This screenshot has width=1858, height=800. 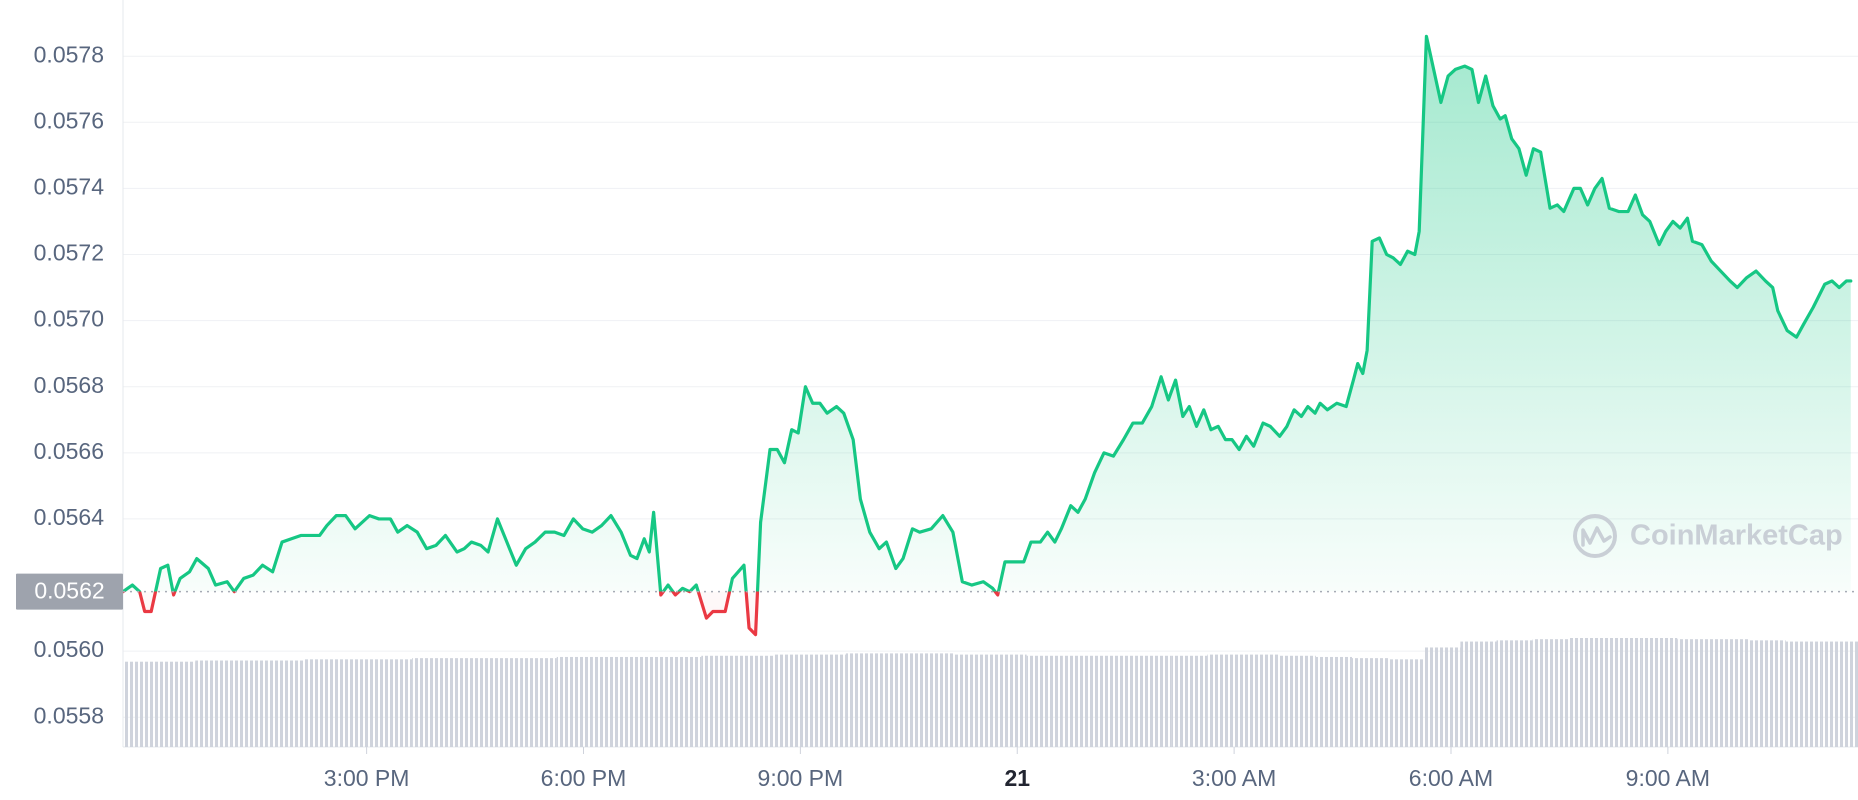 I want to click on x-tick-label: 9:00 PM, so click(x=801, y=778).